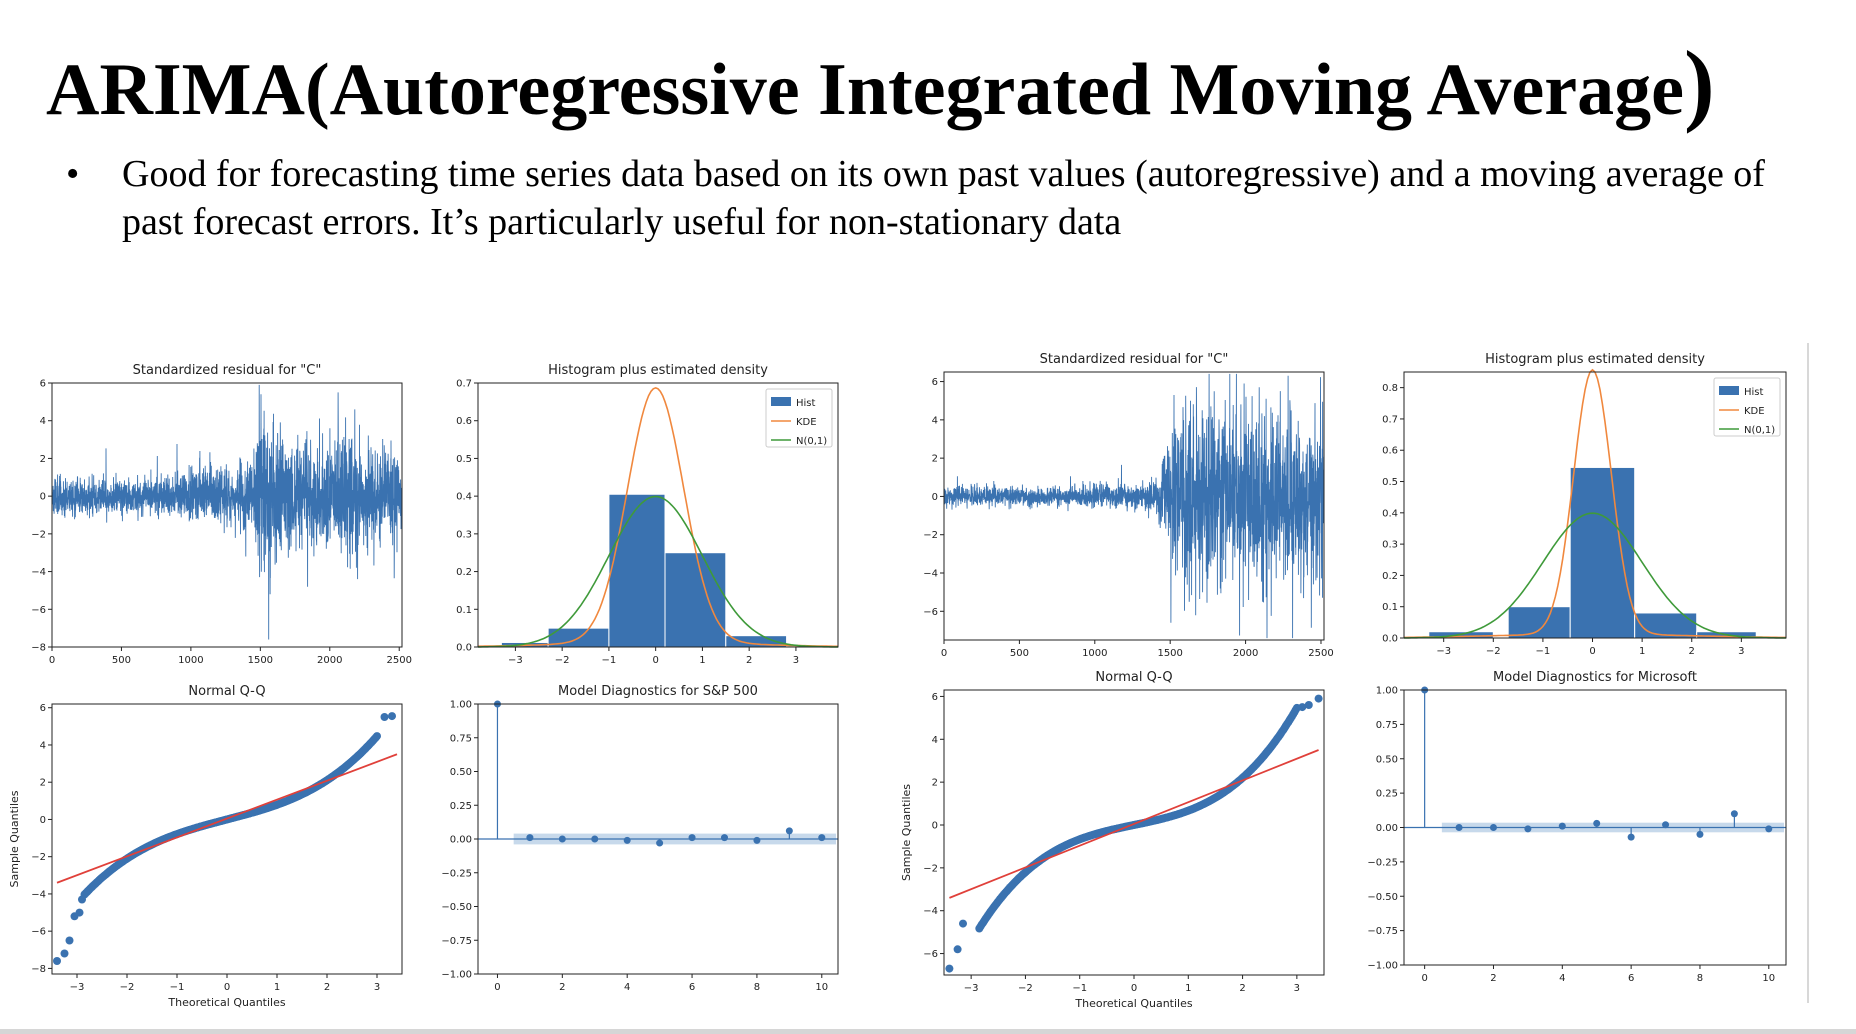 The image size is (1856, 1034). I want to click on y-tick-label: 0.25, so click(461, 806).